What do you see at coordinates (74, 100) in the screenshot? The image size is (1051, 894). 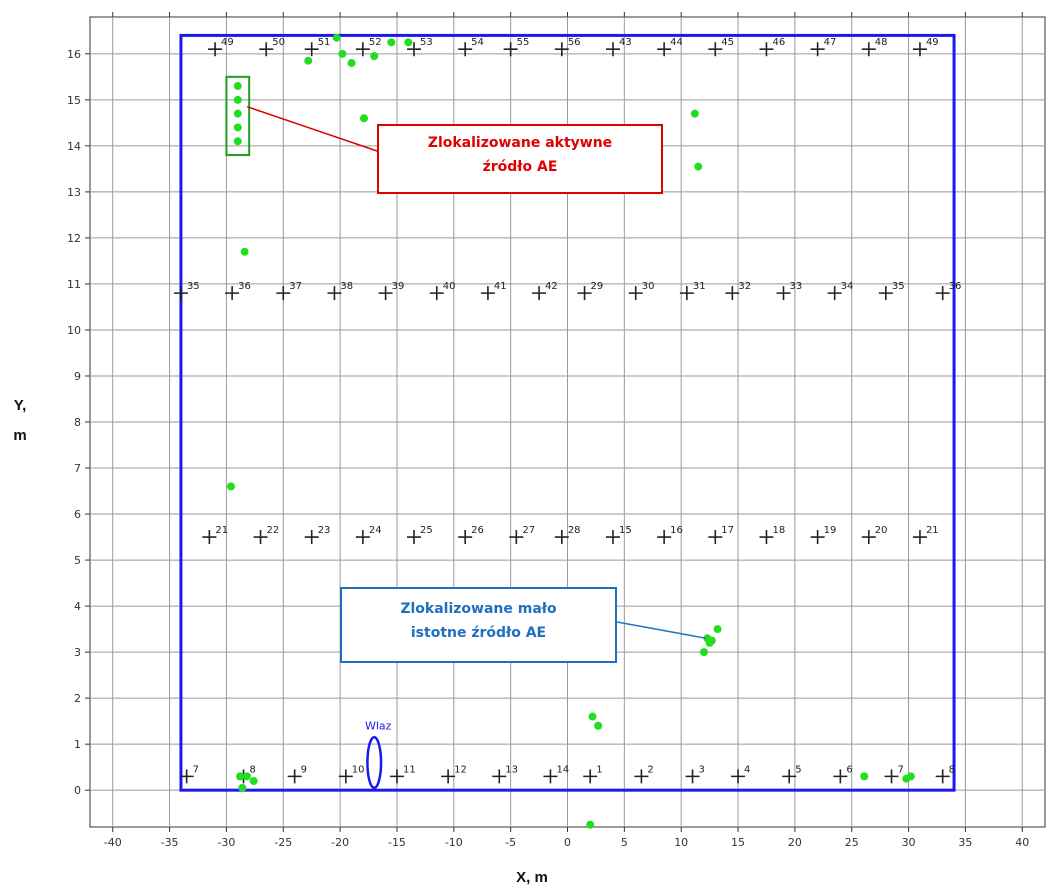 I see `y-tick-label: 15` at bounding box center [74, 100].